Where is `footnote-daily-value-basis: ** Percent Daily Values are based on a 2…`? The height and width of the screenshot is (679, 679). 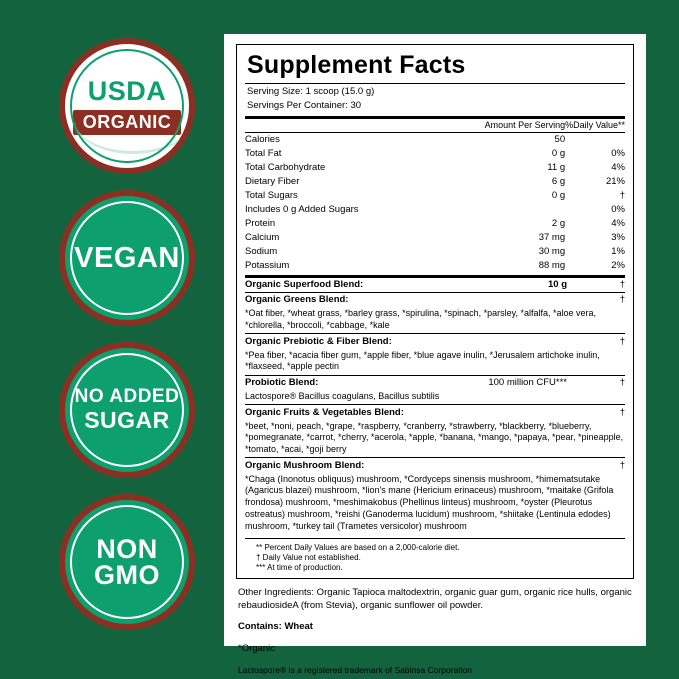
footnote-daily-value-basis: ** Percent Daily Values are based on a 2… is located at coordinates (358, 547).